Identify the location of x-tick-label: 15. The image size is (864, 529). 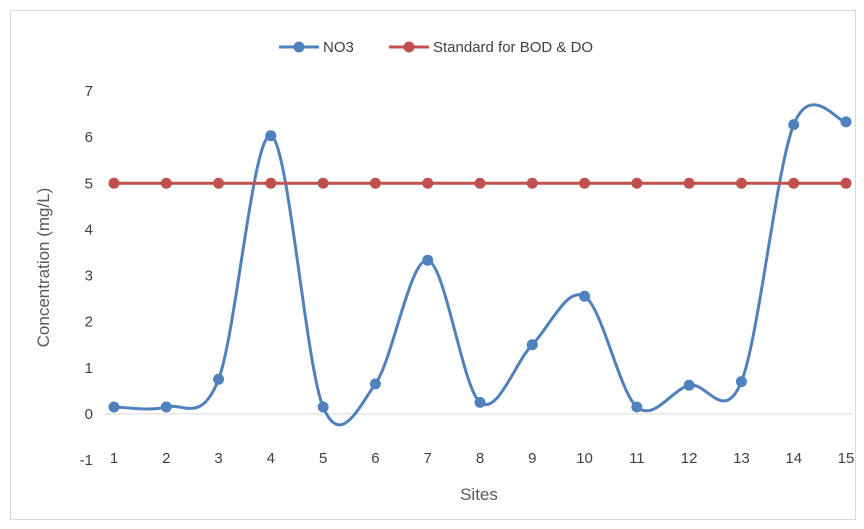
(846, 458).